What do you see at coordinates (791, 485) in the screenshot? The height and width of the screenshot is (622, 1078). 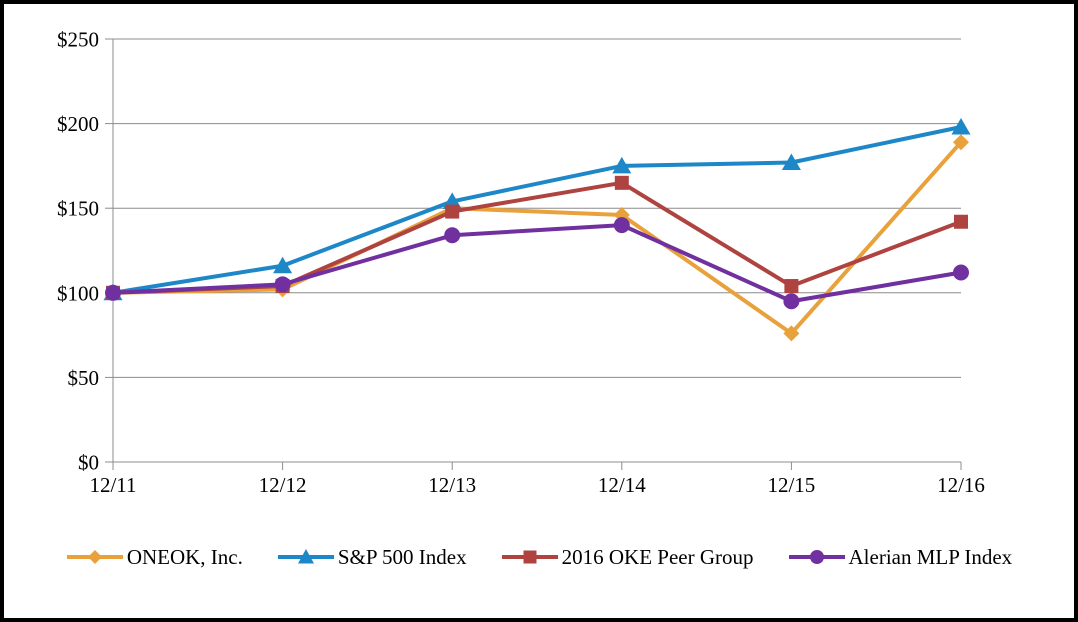 I see `x-axis-tick-label: 12/15` at bounding box center [791, 485].